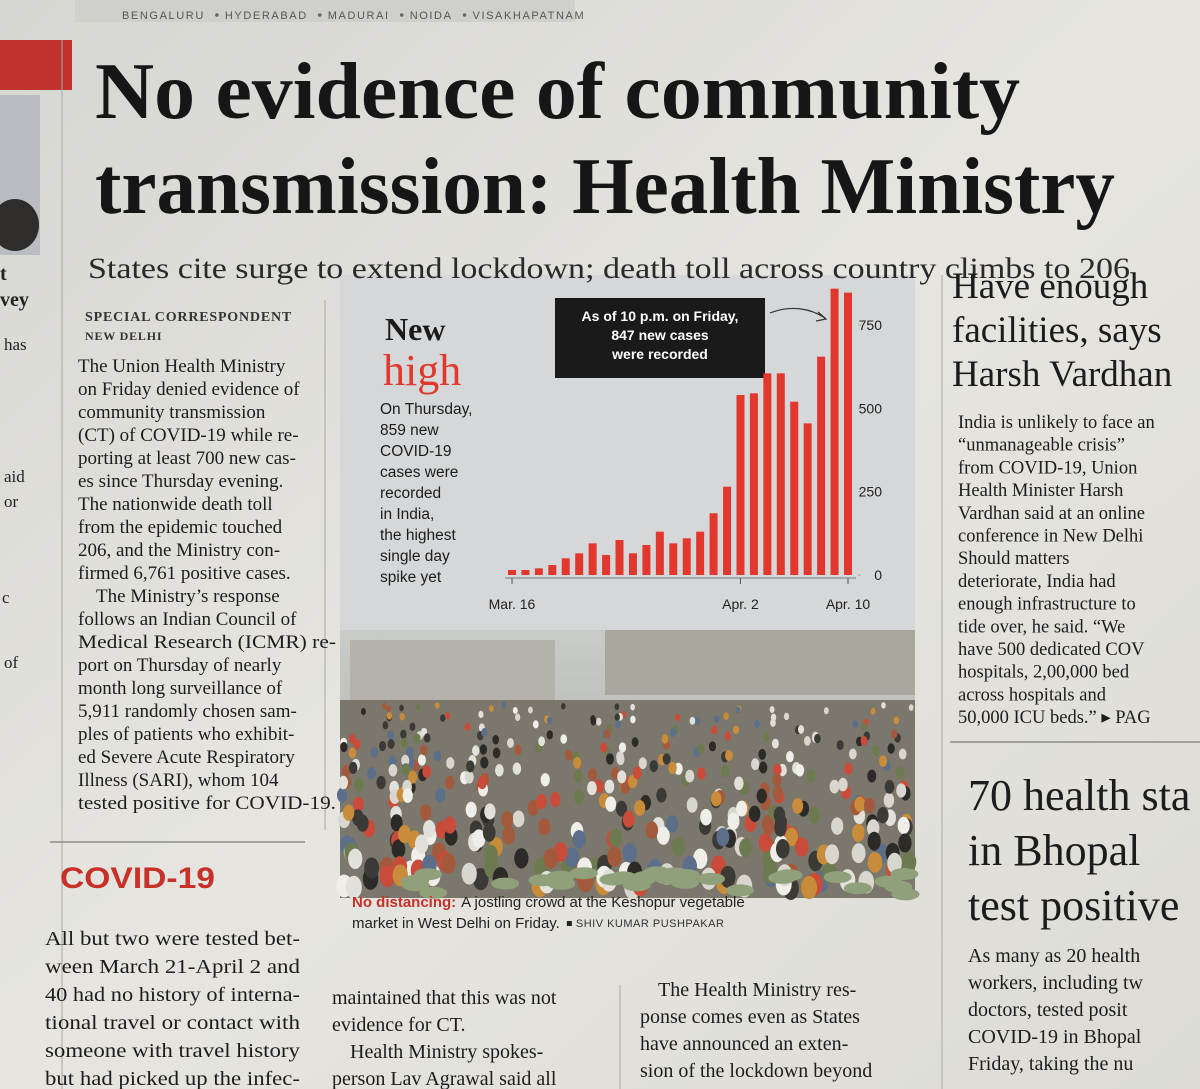 This screenshot has width=1200, height=1089. What do you see at coordinates (1051, 514) in the screenshot?
I see `body-text-line: Vardhan said at an online` at bounding box center [1051, 514].